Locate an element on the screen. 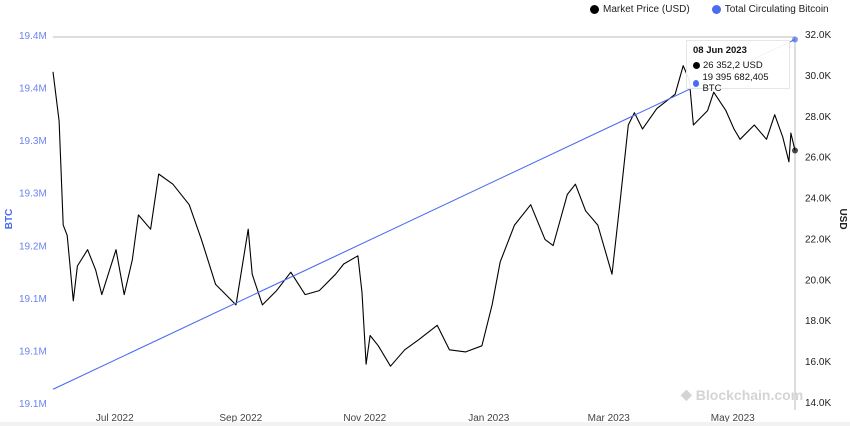 The height and width of the screenshot is (426, 850). y-right-axis-label: USD is located at coordinates (842, 218).